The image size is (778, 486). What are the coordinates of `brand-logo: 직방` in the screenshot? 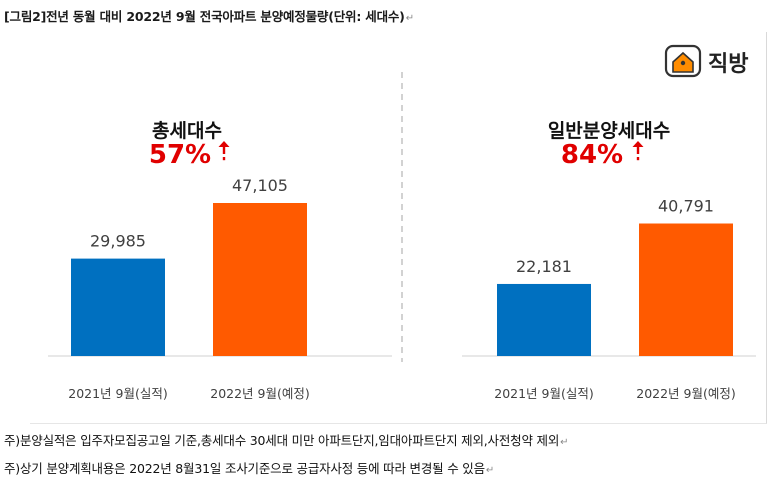 It's located at (706, 61).